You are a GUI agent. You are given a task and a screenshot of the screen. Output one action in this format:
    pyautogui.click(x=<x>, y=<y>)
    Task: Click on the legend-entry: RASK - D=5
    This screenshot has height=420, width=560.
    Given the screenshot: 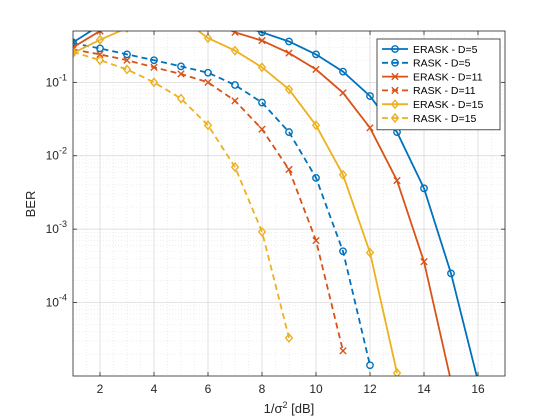 What is the action you would take?
    pyautogui.click(x=426, y=64)
    